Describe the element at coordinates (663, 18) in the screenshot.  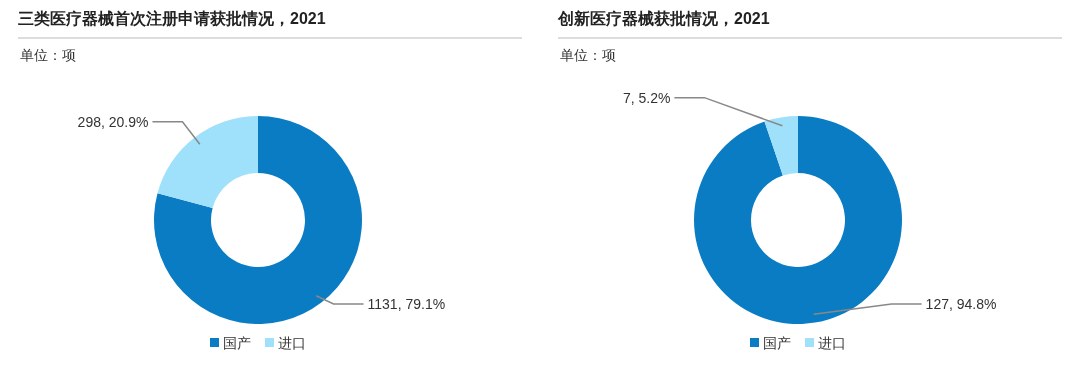
I see `chart-title: 创新医疗器械获批情况，2021` at that location.